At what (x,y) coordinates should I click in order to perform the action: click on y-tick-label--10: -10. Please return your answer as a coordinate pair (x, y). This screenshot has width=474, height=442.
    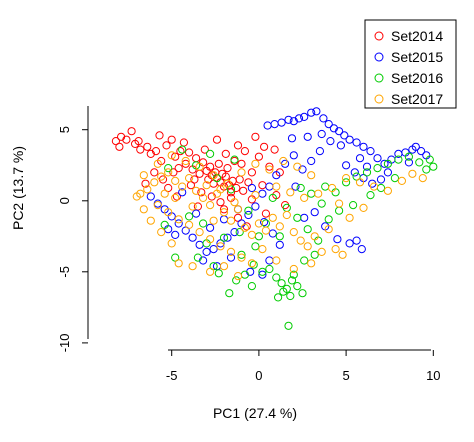
    Looking at the image, I should click on (64, 343).